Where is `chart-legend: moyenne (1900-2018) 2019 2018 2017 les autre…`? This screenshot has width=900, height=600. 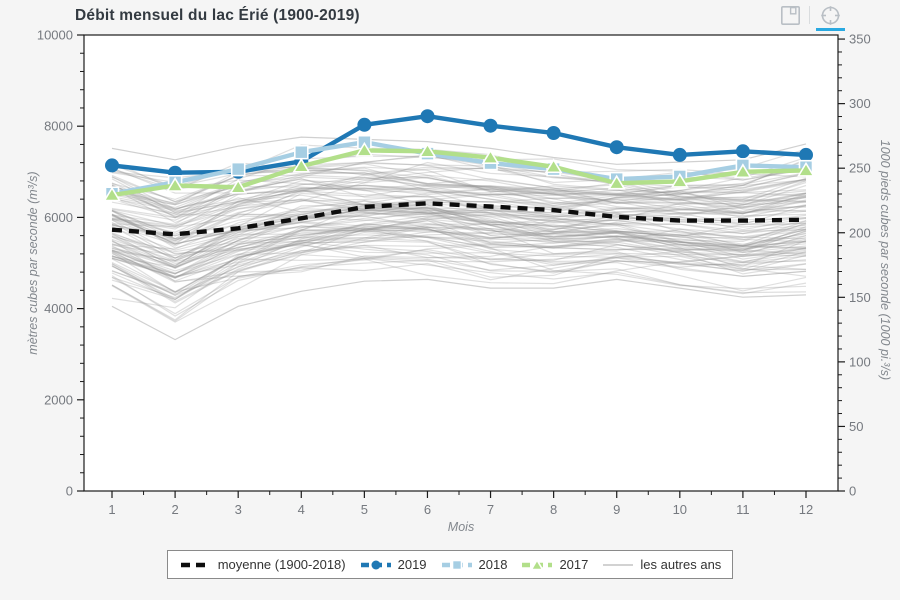
chart-legend: moyenne (1900-2018) 2019 2018 2017 les autre… is located at coordinates (450, 564).